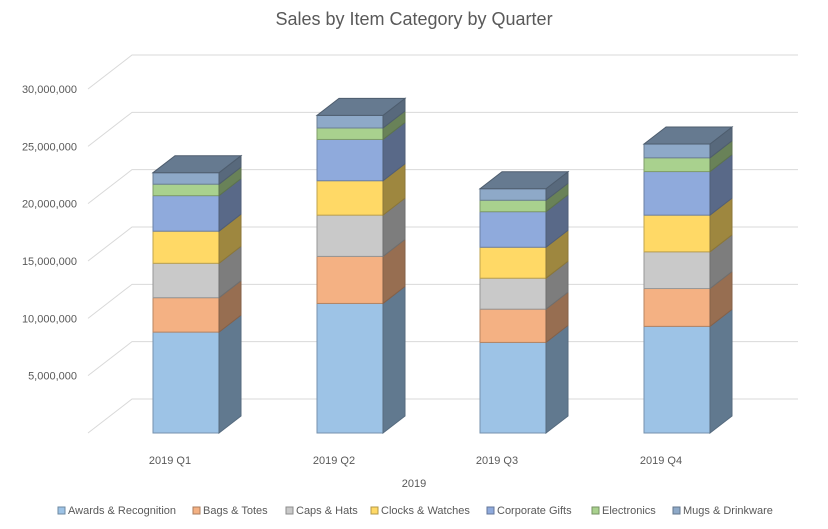 The height and width of the screenshot is (529, 828). Describe the element at coordinates (122, 511) in the screenshot. I see `legend-label: Awards & Recognition` at that location.